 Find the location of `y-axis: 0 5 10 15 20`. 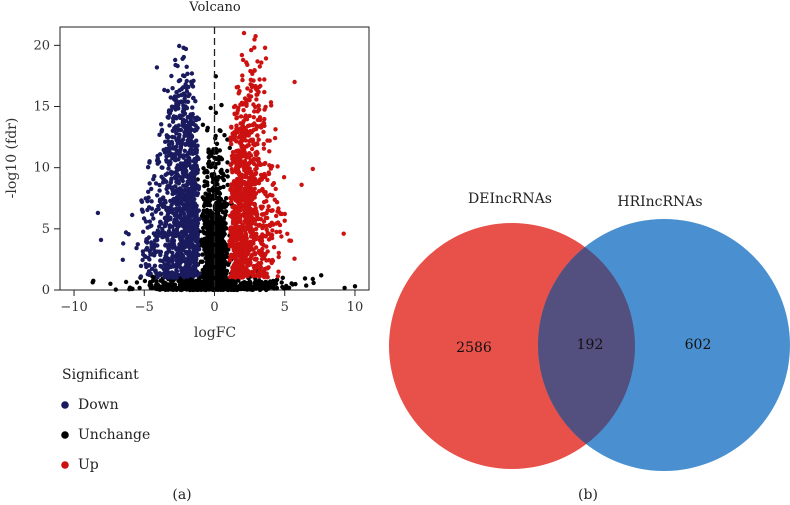

y-axis: 0 5 10 15 20 is located at coordinates (46, 168).